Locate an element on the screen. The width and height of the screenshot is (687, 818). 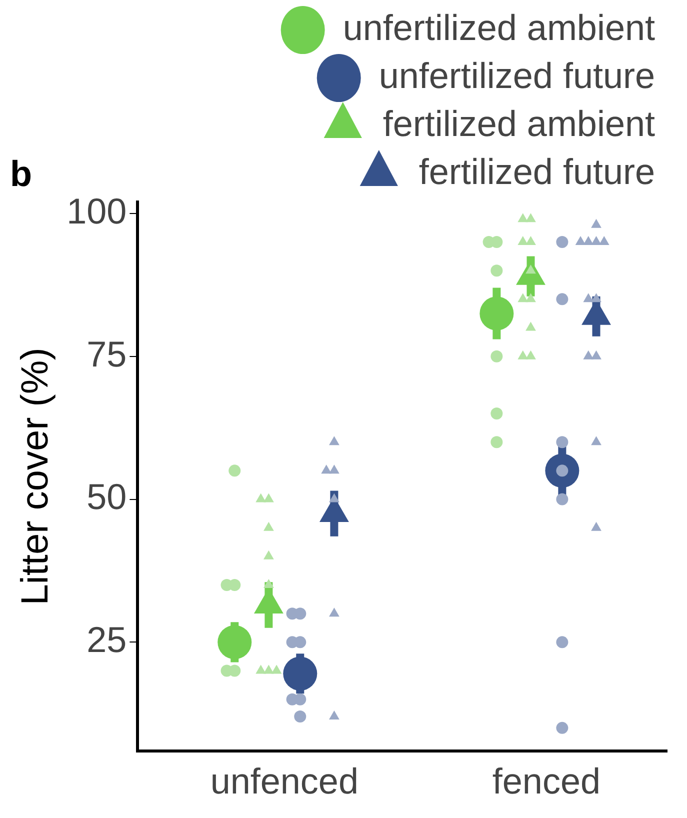
legend-label: unfertilized future is located at coordinates (517, 75).